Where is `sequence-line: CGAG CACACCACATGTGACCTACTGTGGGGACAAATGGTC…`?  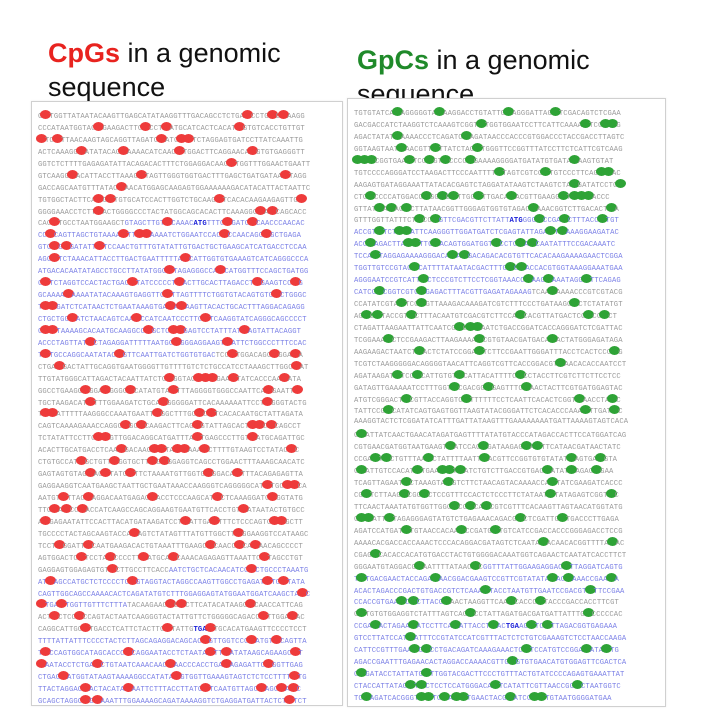
sequence-line: CGAG CACACCACATGTGACCTACTGTGGGGACAAATGGTC… is located at coordinates (491, 554).